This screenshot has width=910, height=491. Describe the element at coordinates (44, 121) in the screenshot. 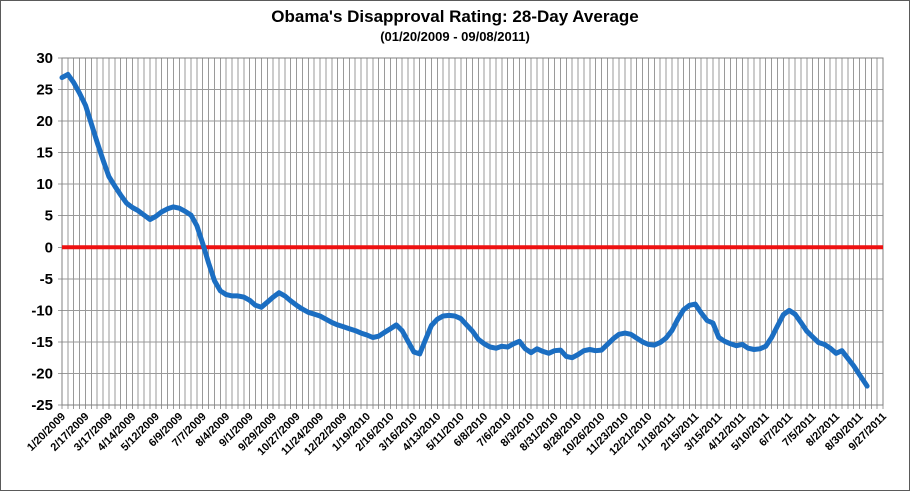

I see `y-tick-label: 20` at that location.